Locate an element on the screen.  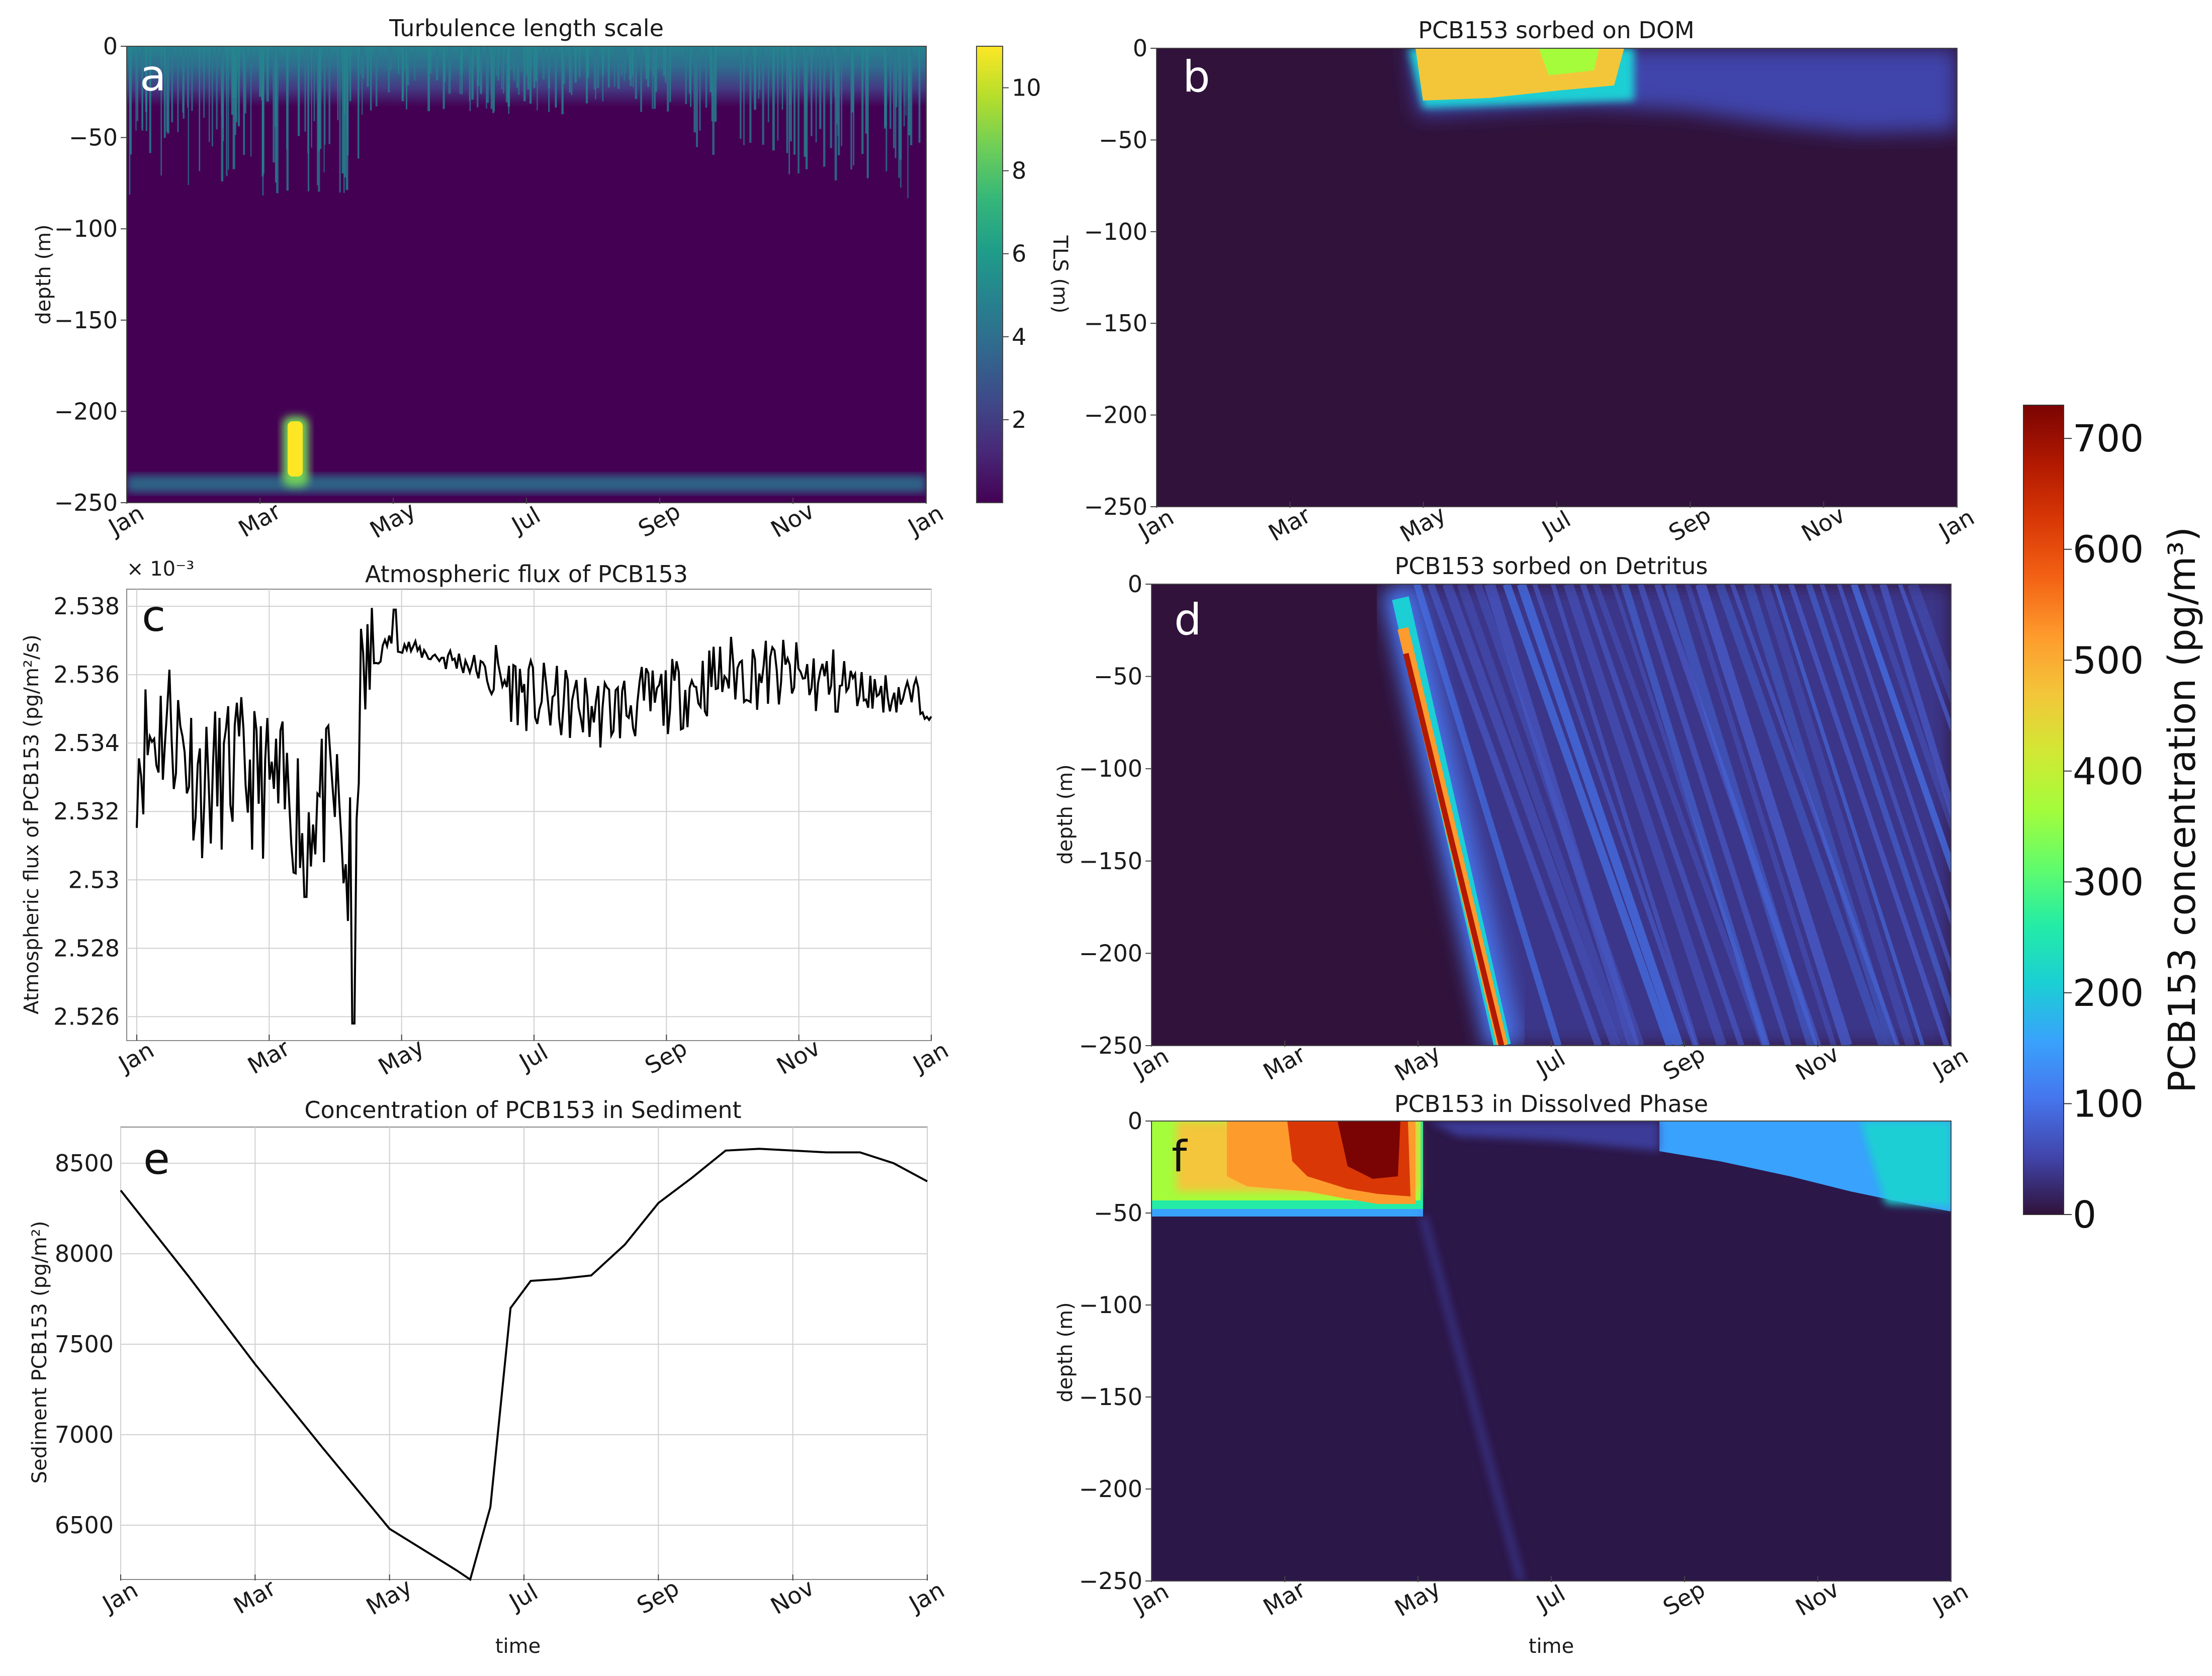
panel-b-heatmap is located at coordinates (1557, 277).